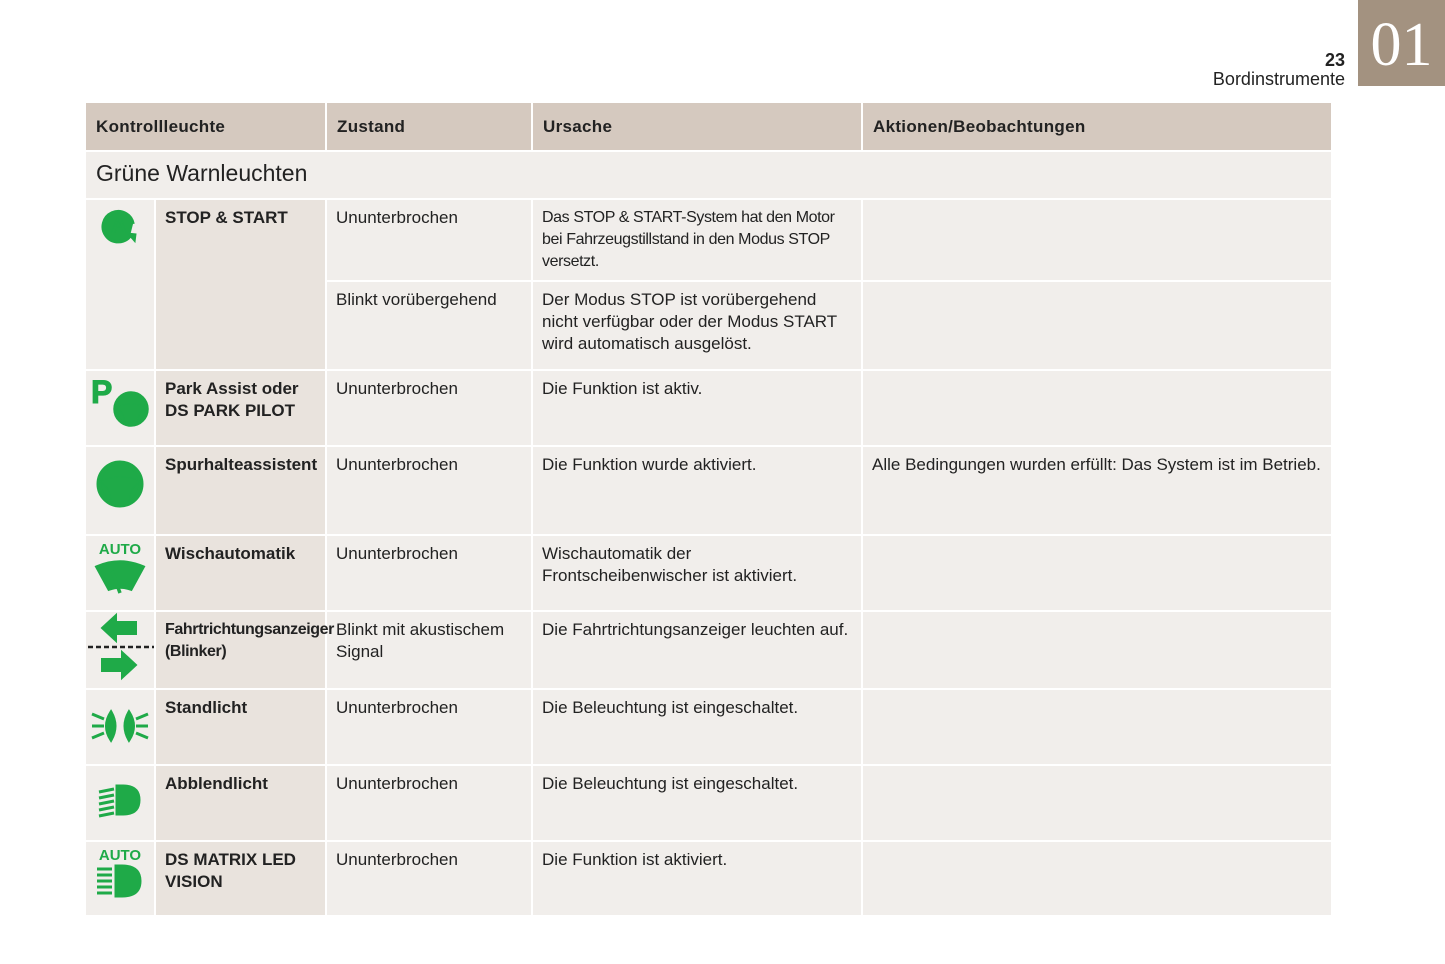 This screenshot has height=964, width=1445. Describe the element at coordinates (429, 126) in the screenshot. I see `header-zustand: Zustand` at that location.